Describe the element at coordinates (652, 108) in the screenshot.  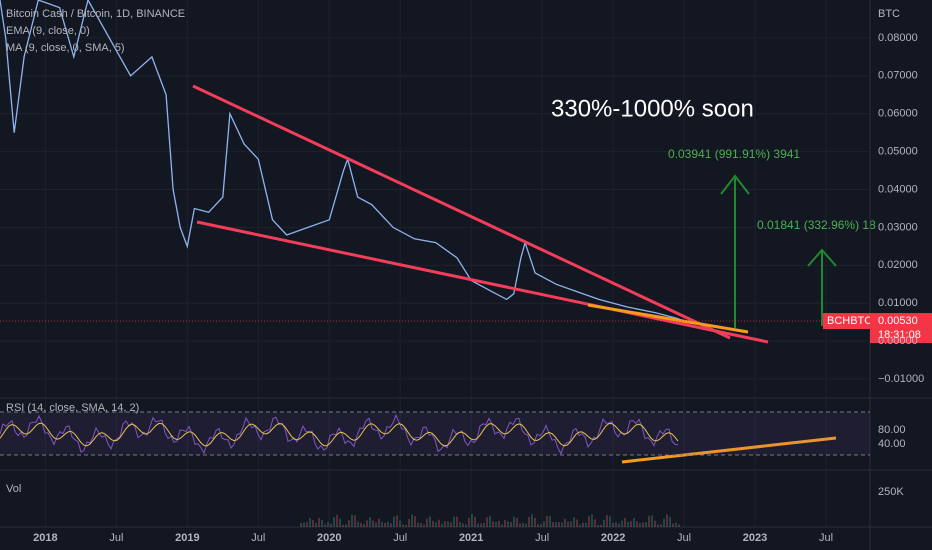
I see `annotation: 330%-1000% soon` at that location.